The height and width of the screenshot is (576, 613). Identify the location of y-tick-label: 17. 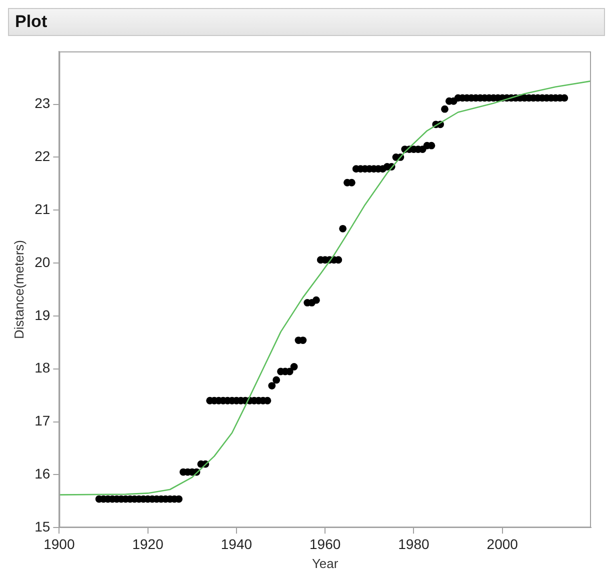
(42, 420).